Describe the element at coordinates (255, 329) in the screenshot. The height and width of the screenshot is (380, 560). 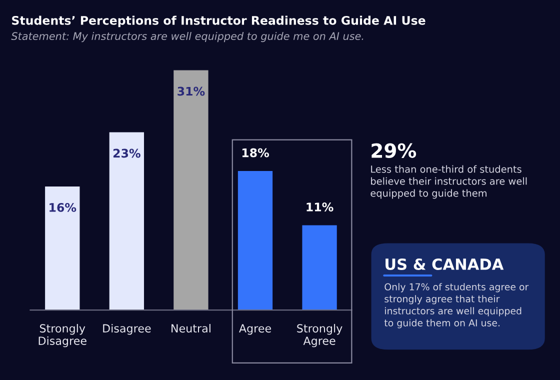
I see `x-tick-label: Agree` at that location.